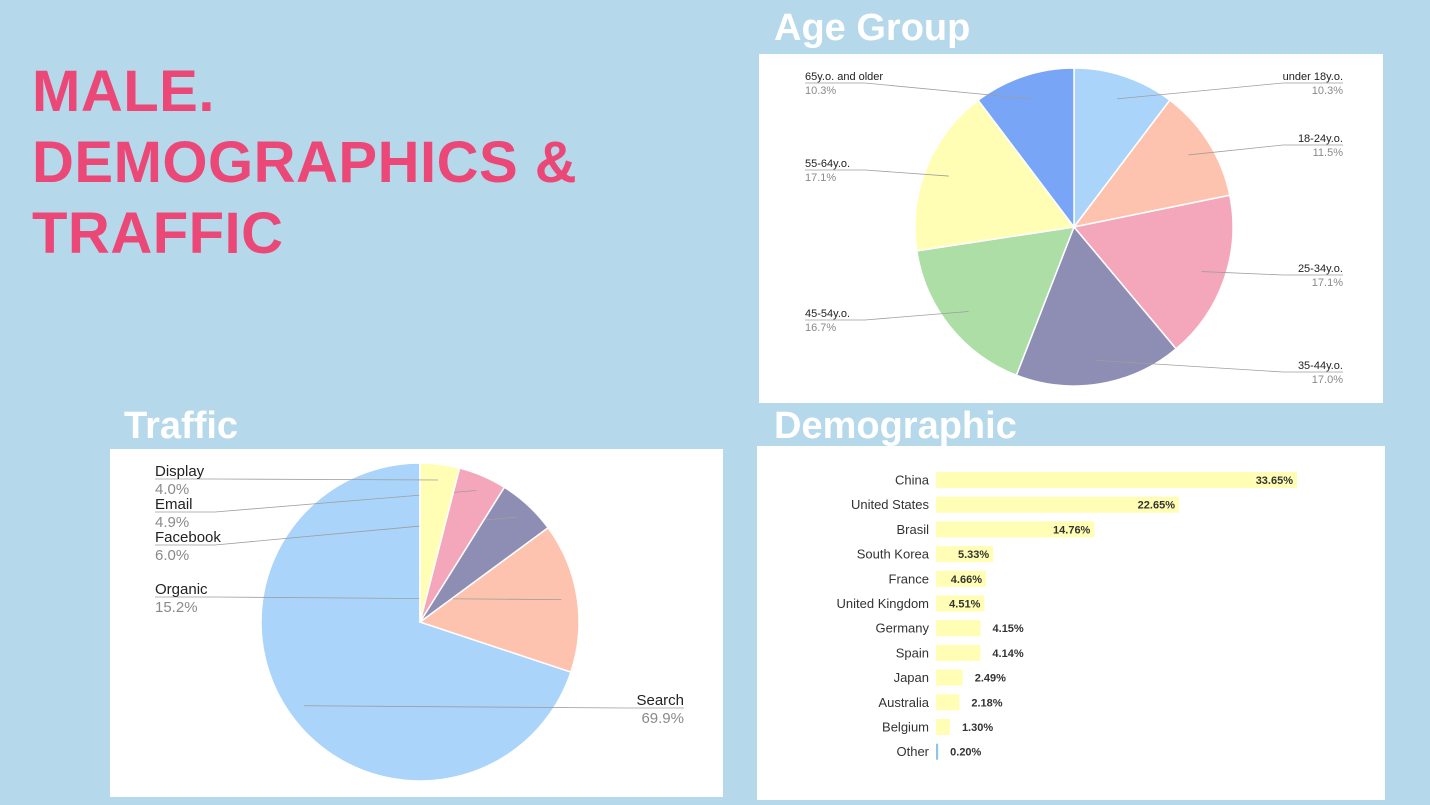 The height and width of the screenshot is (805, 1430). I want to click on category-label-brasil: Brasil, so click(912, 529).